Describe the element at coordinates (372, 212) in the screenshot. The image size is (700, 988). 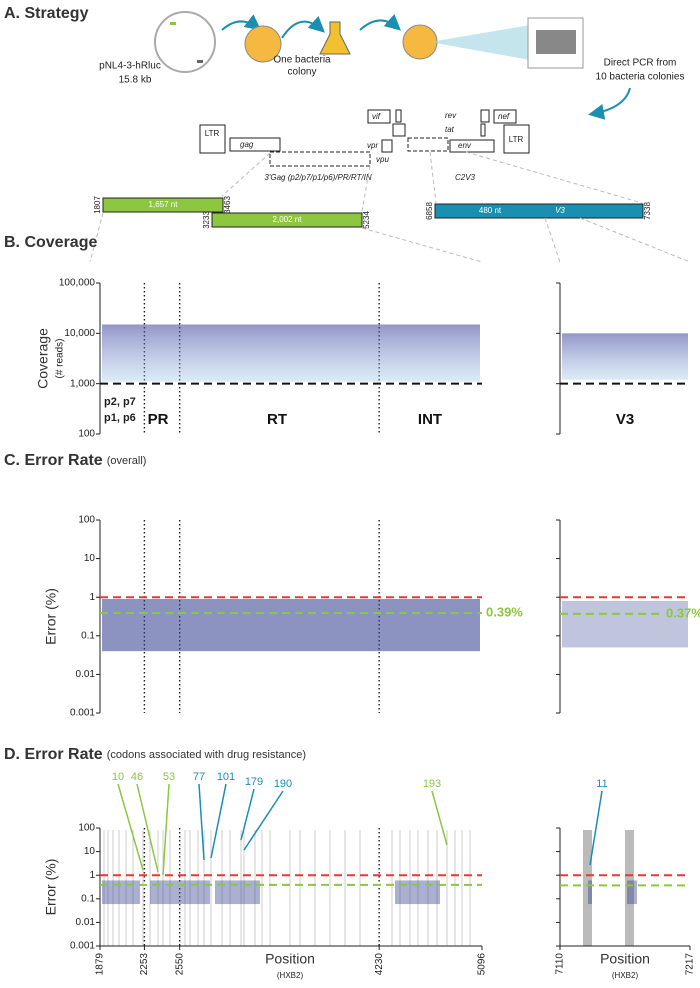
I see `amplicon-ends: 1807 3463 3233 5234 6858 7338` at that location.